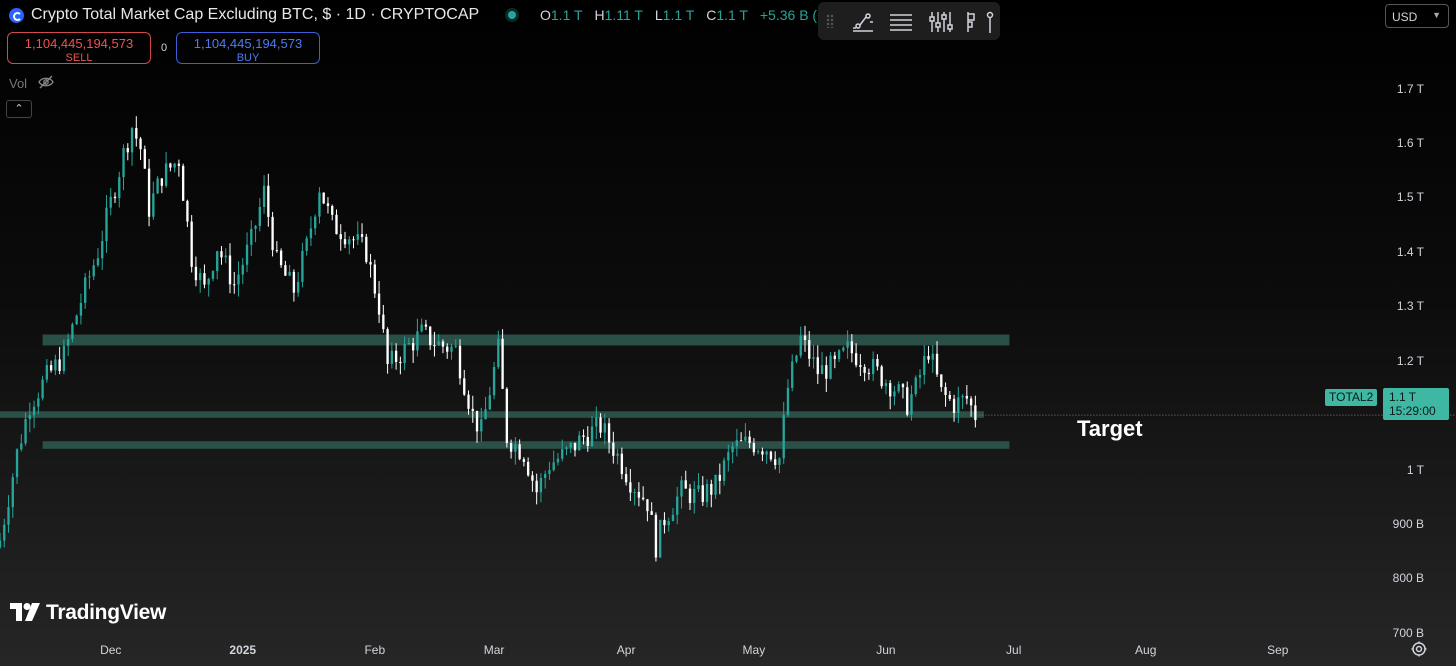 Image resolution: width=1456 pixels, height=666 pixels. I want to click on last-price-value: 1.1 T, so click(1403, 397).